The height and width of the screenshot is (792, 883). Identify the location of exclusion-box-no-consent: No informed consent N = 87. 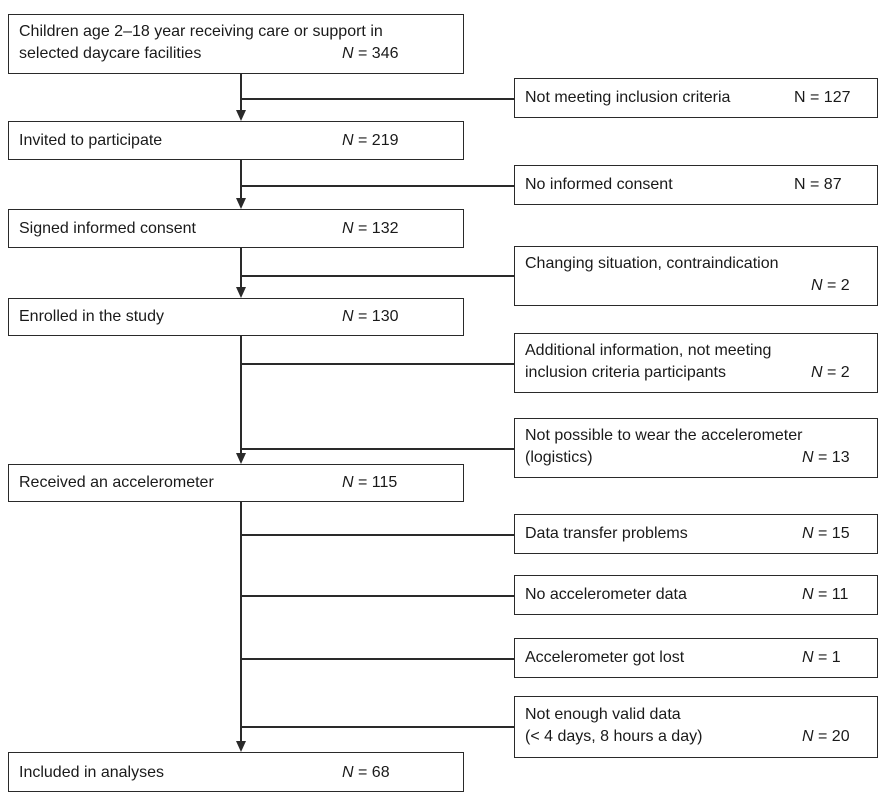
(696, 185).